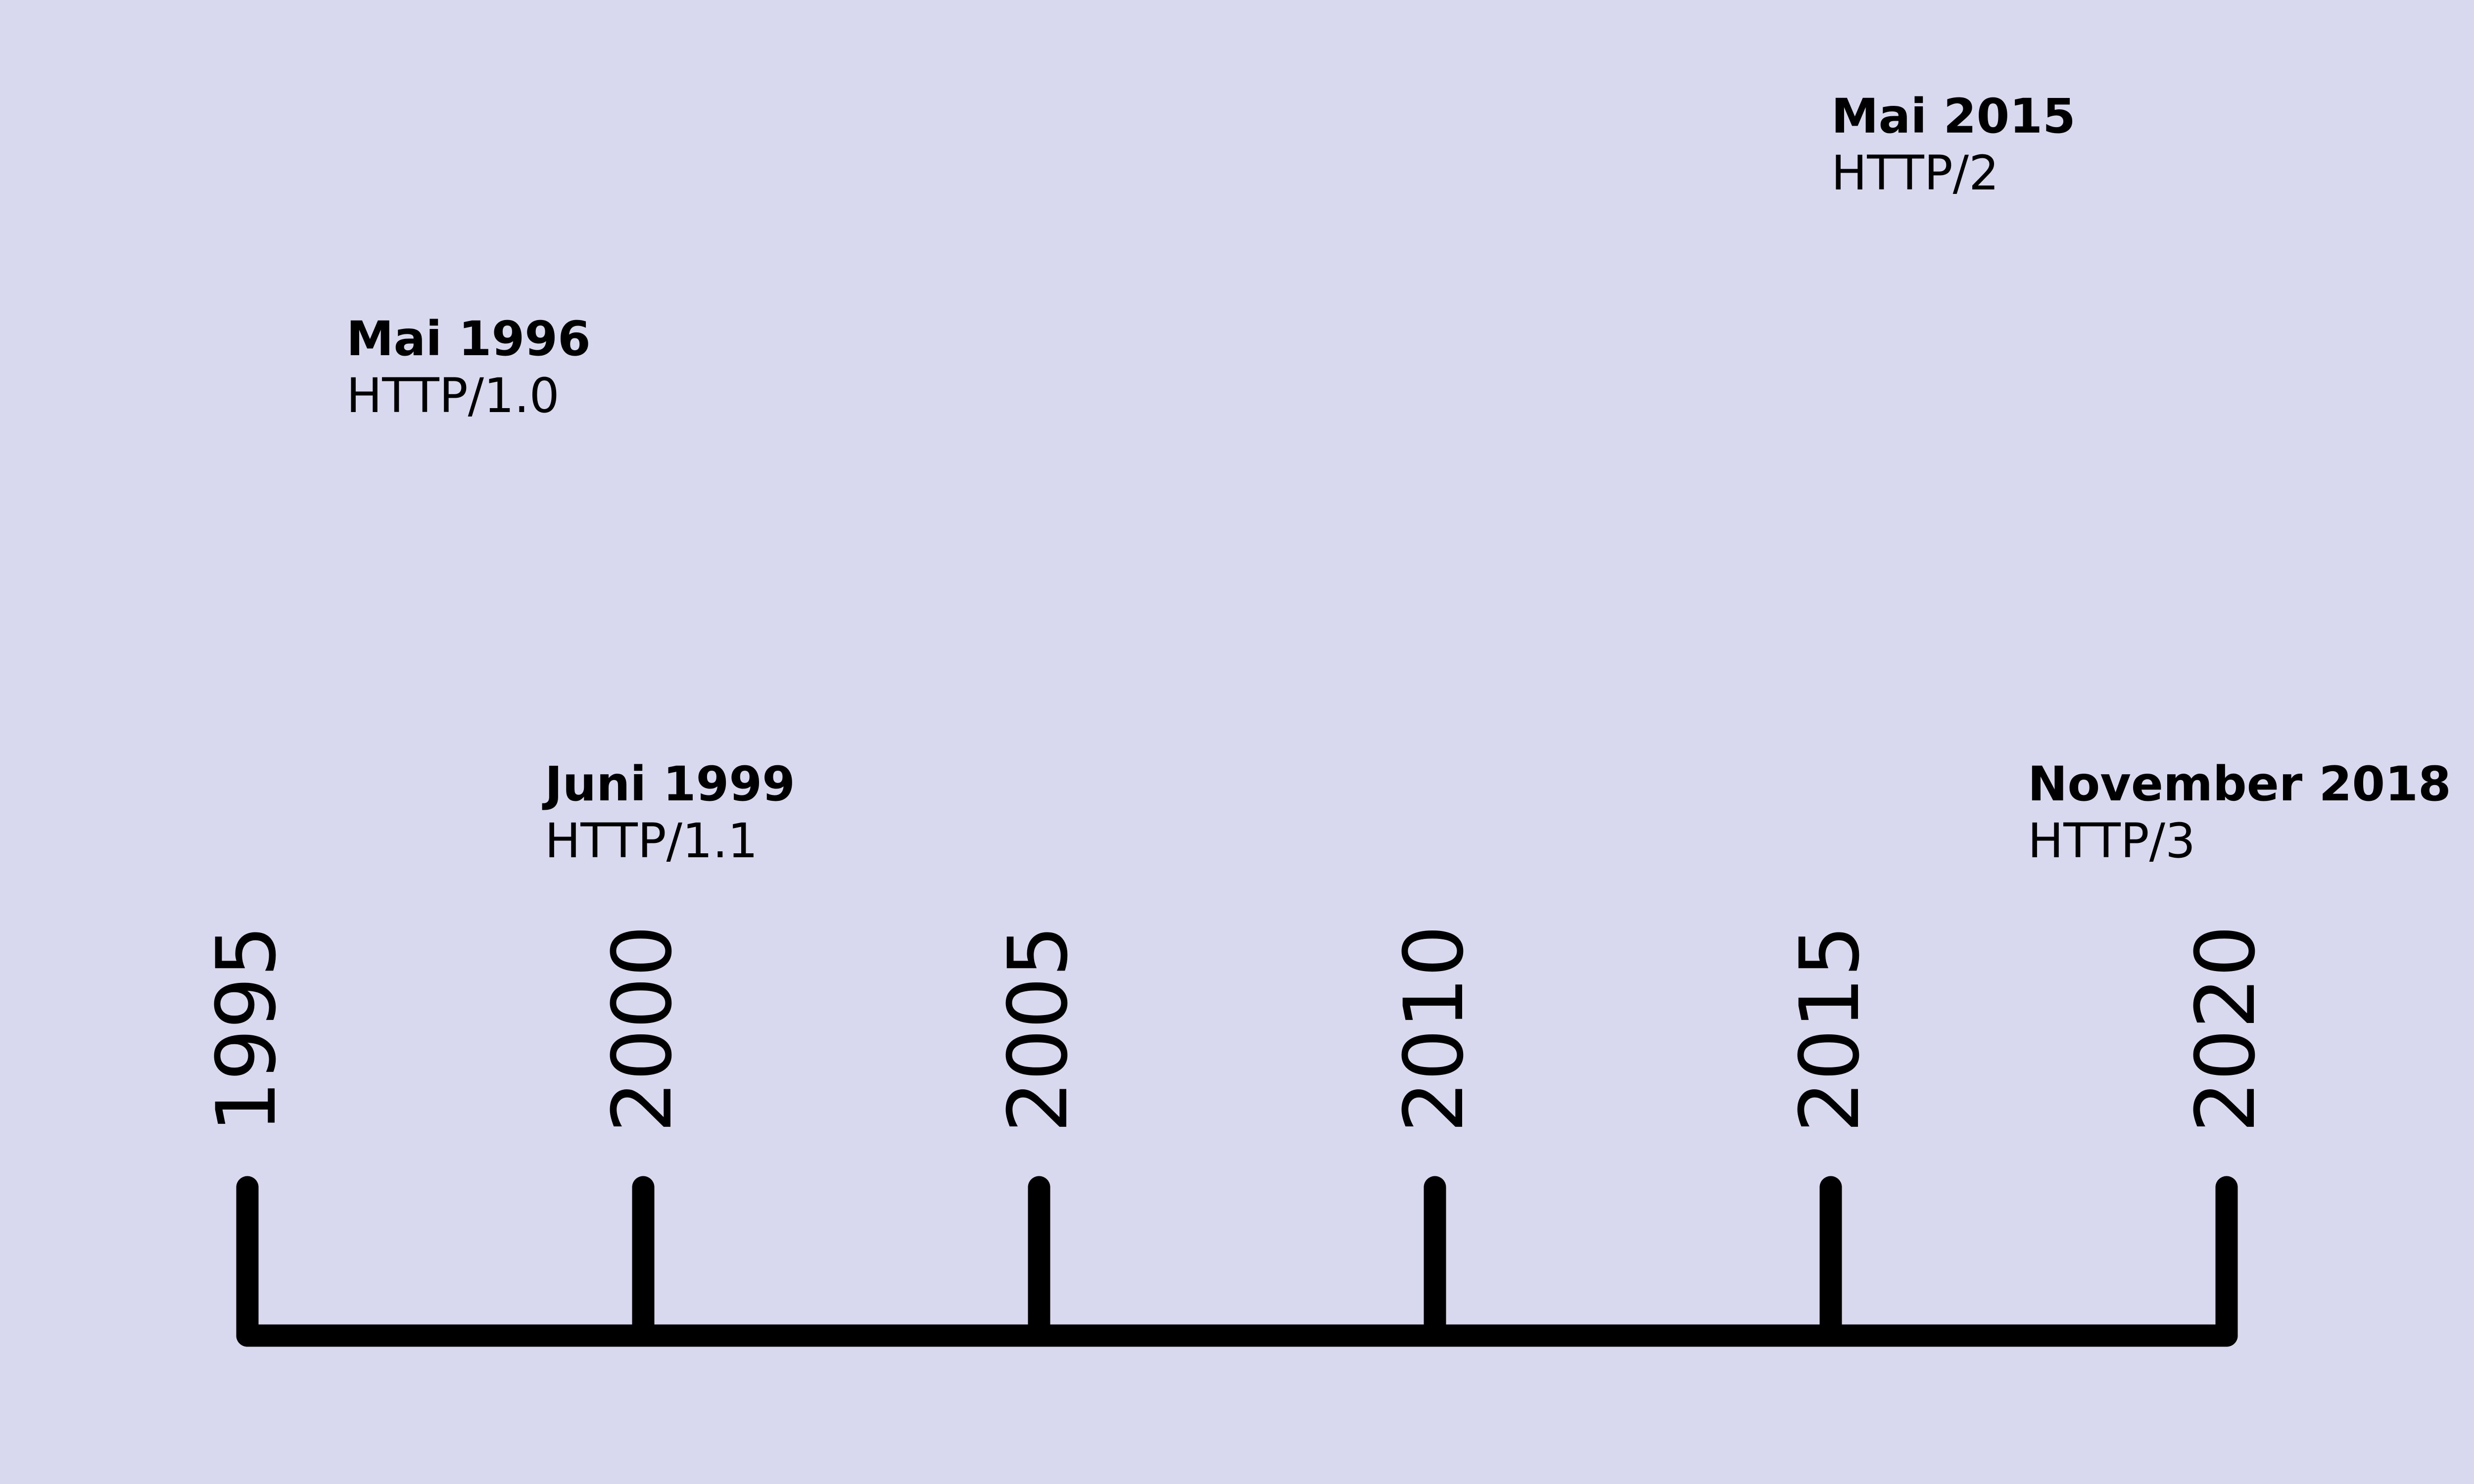  I want to click on timeline-tick-label: 2020, so click(2225, 1029).